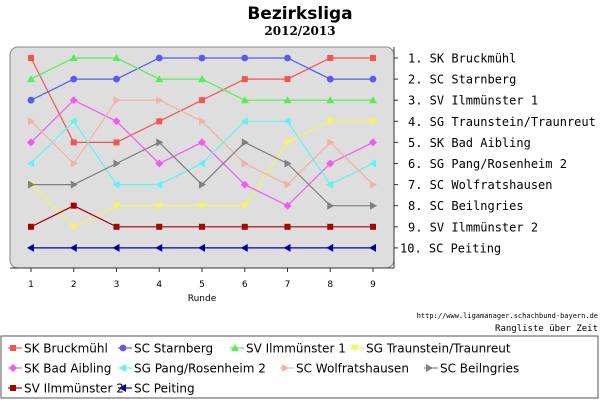 The height and width of the screenshot is (400, 600). Describe the element at coordinates (66, 389) in the screenshot. I see `legend-item: SV Ilmmünster 2` at that location.